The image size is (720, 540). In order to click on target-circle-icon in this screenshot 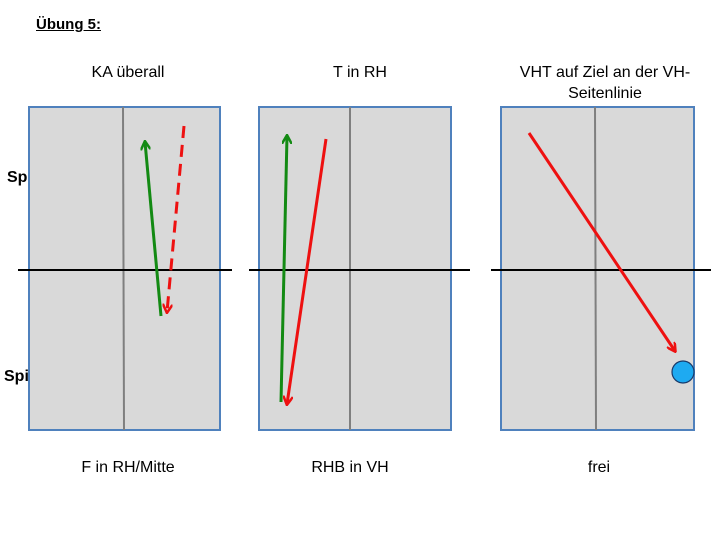, I will do `click(683, 372)`.